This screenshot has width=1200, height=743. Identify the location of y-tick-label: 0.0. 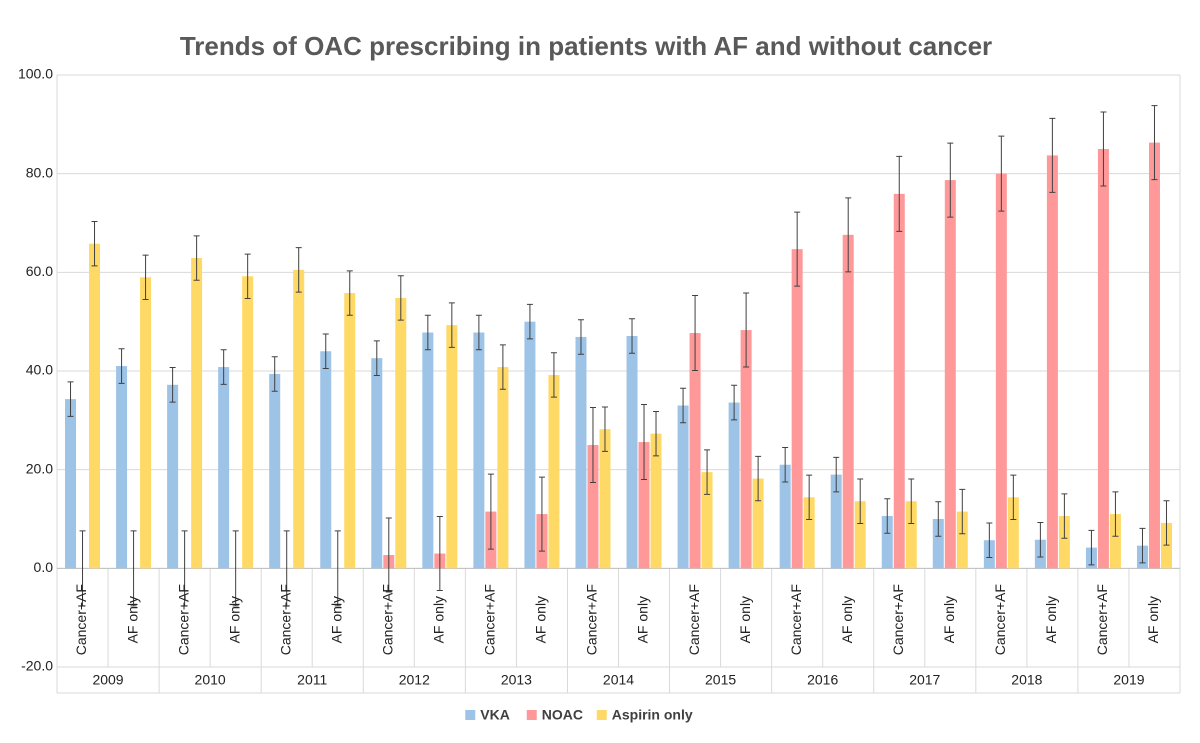
(44, 567).